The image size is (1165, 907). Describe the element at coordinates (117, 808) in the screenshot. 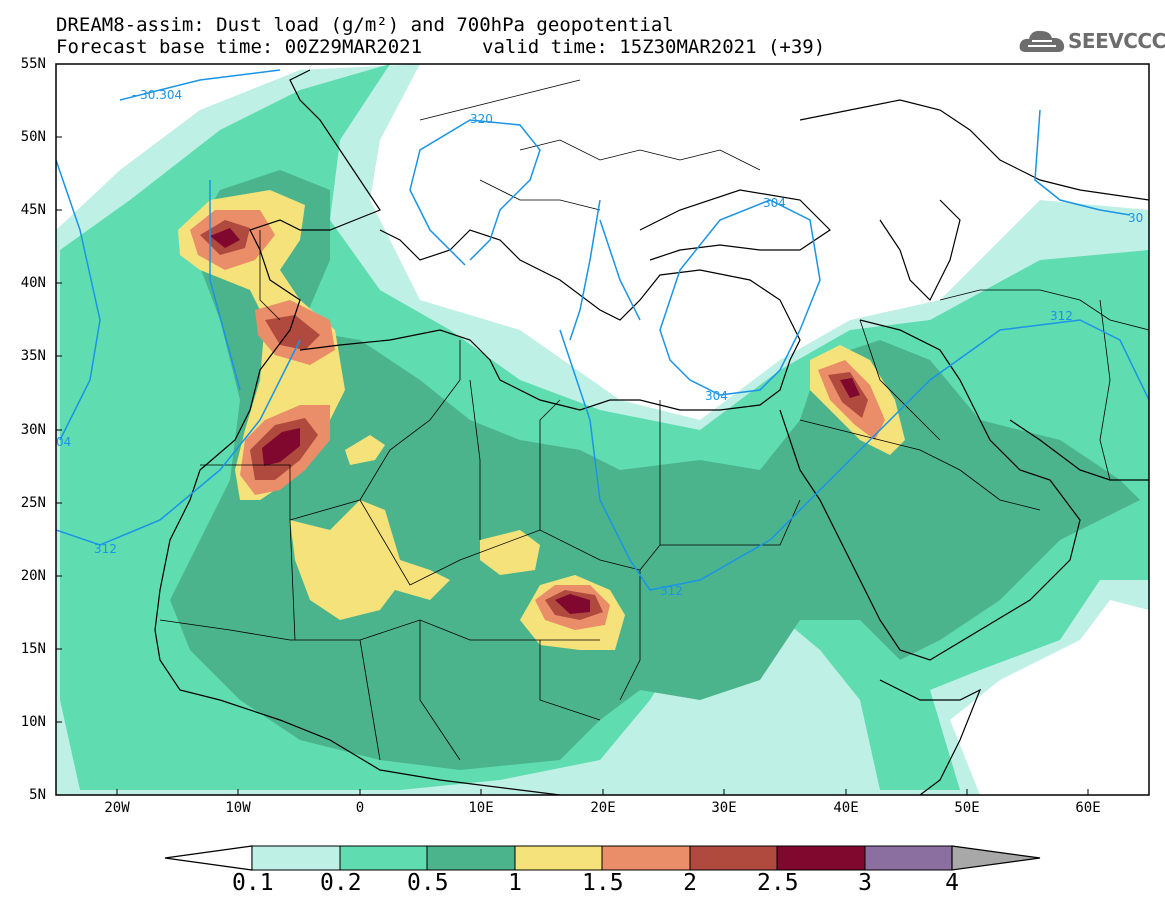

I see `lon-label: 20W` at that location.